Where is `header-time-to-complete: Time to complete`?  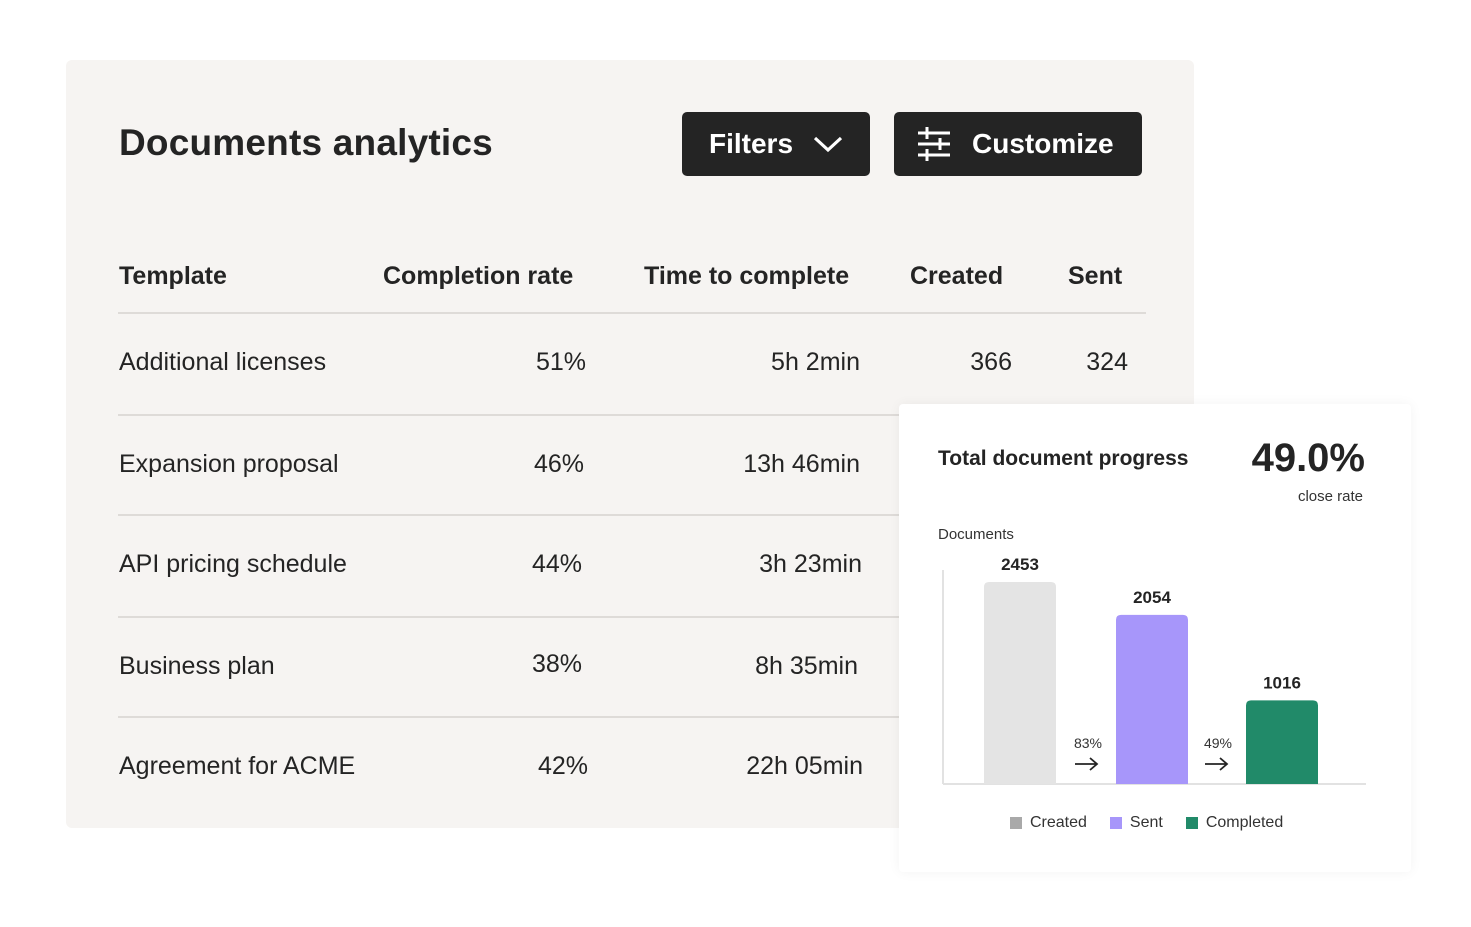
header-time-to-complete: Time to complete is located at coordinates (747, 276).